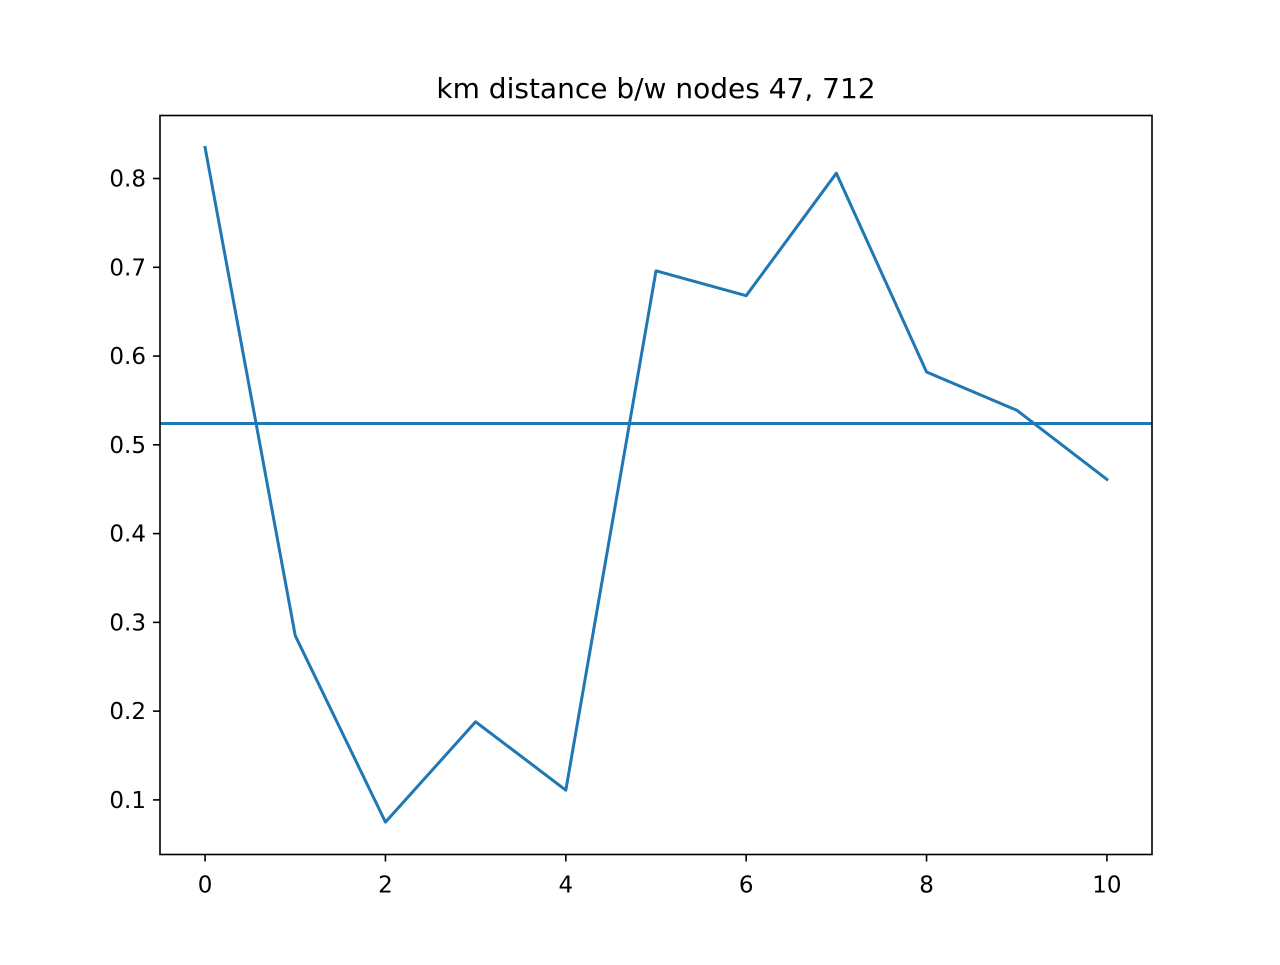 The height and width of the screenshot is (965, 1280). I want to click on y-tick-label: 0.1, so click(127, 801).